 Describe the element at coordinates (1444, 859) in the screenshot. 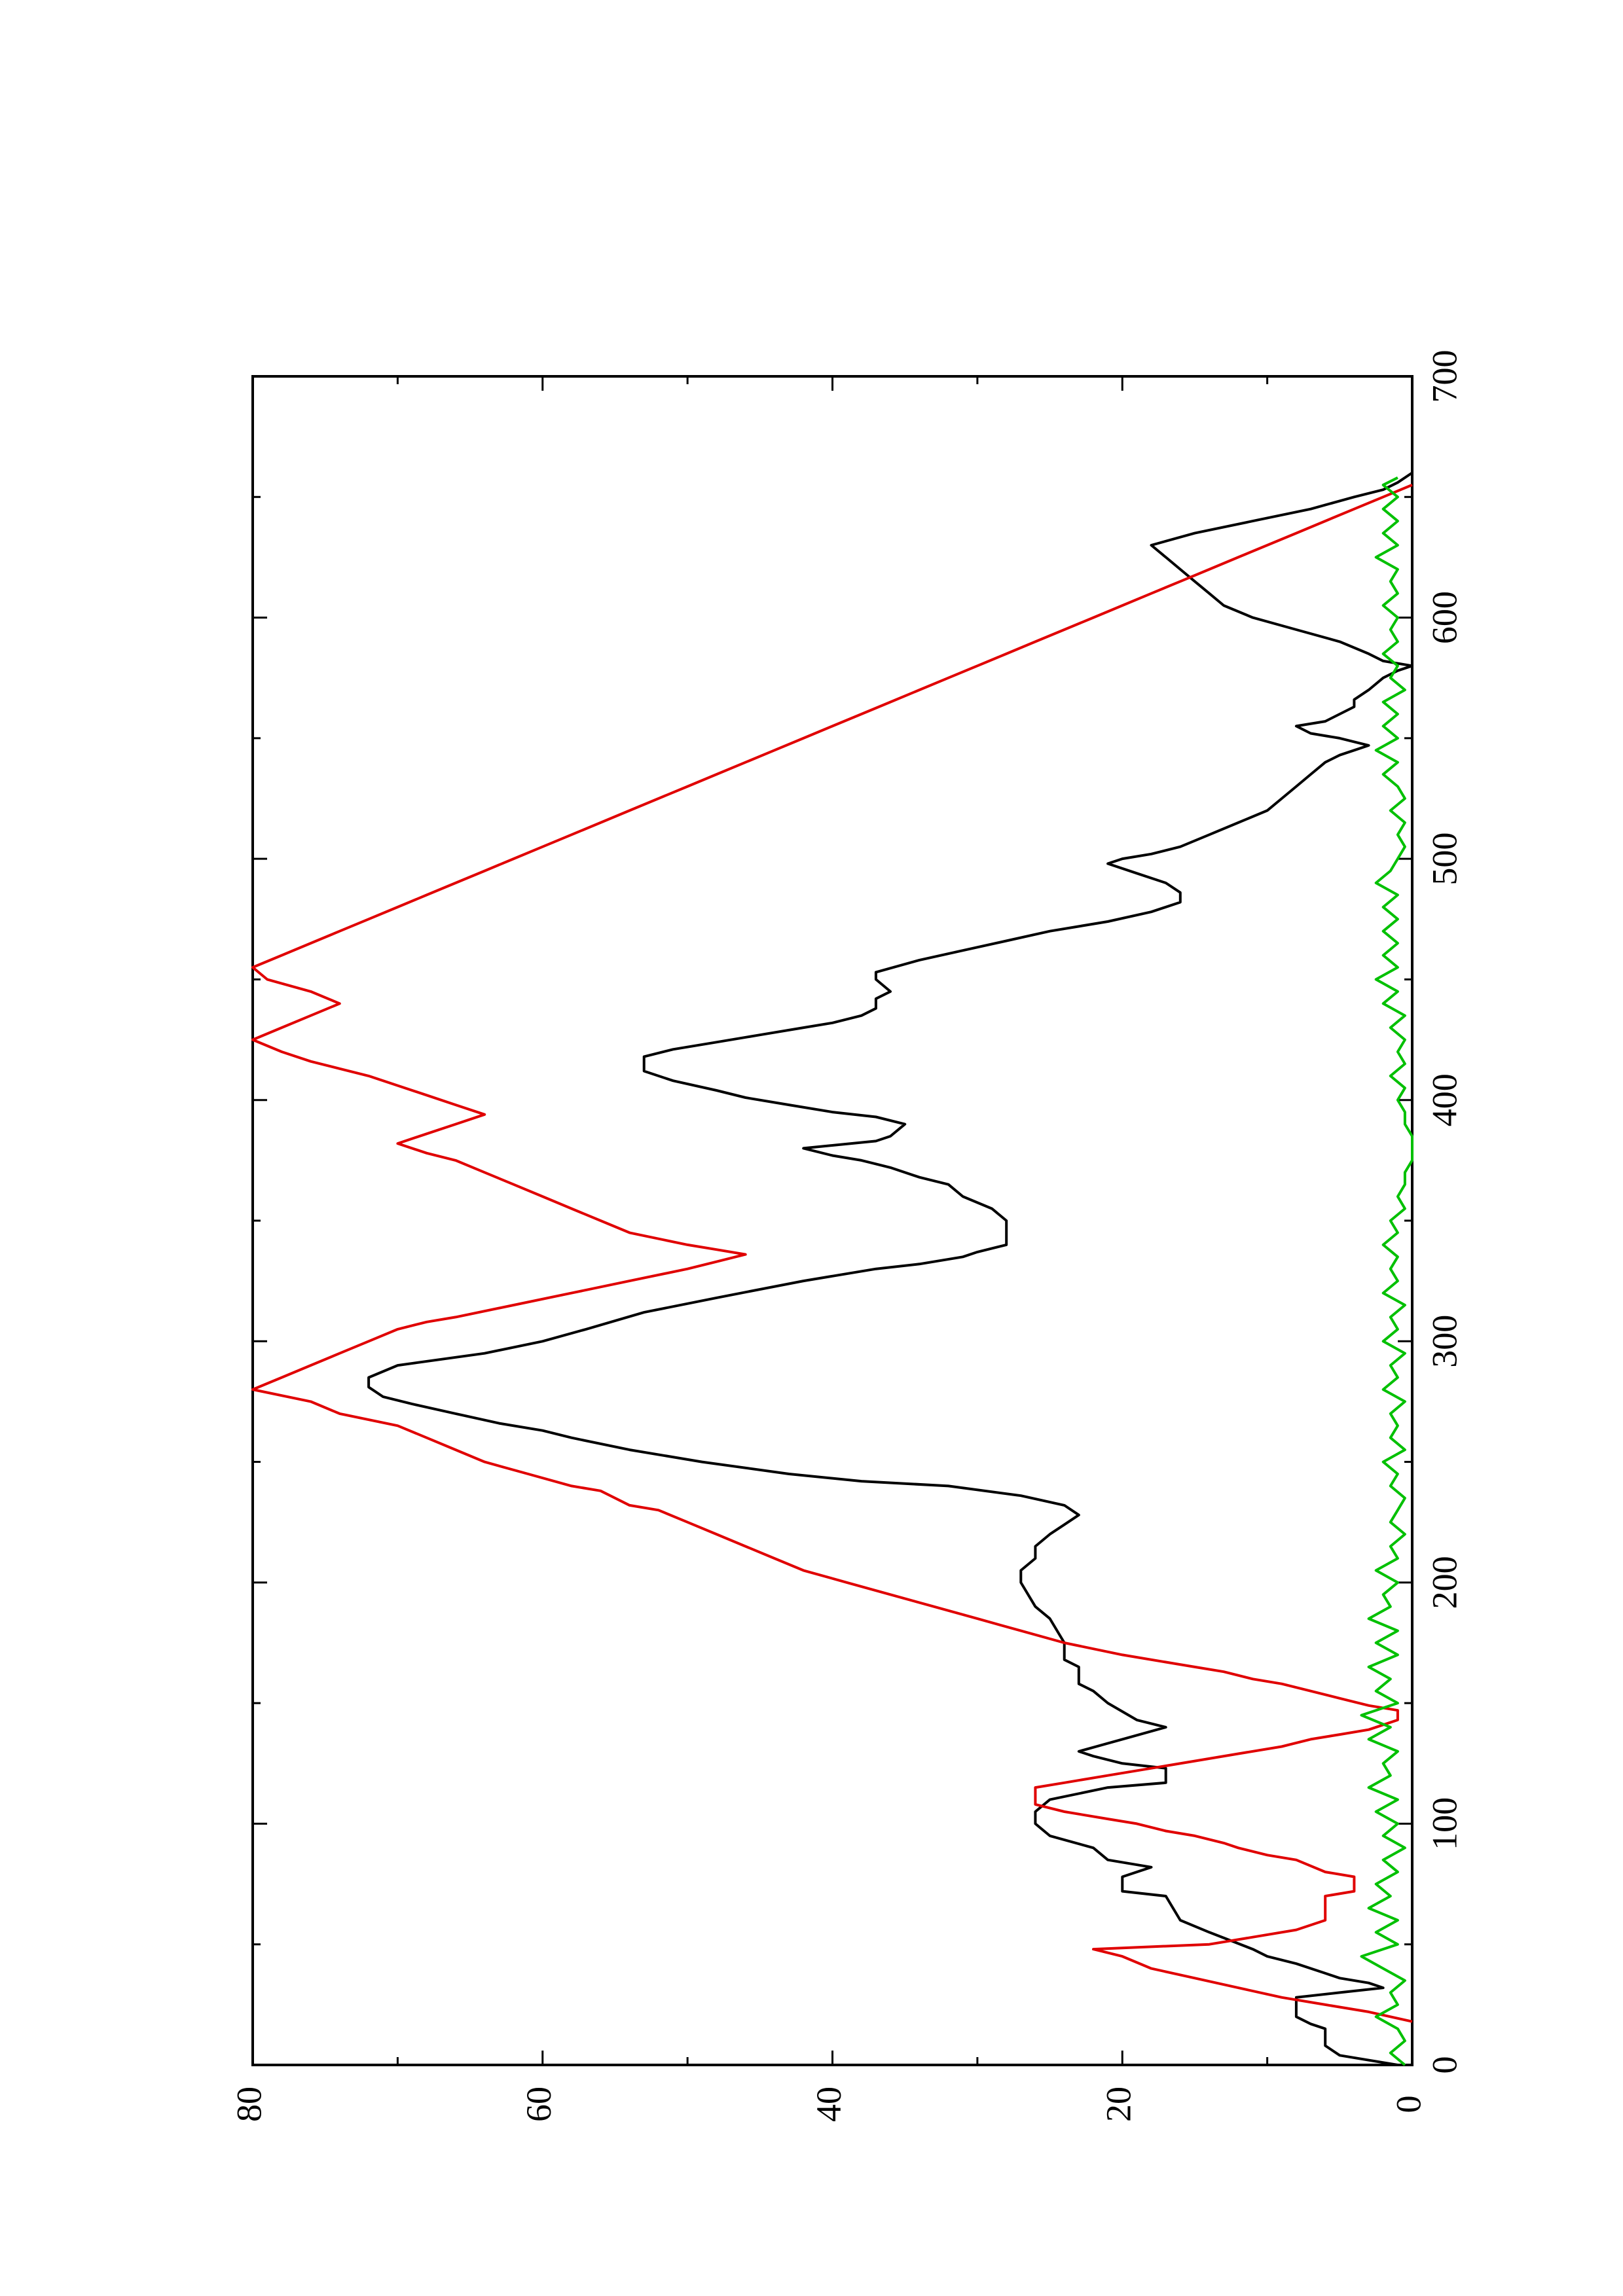

I see `x-tick-label: 500` at that location.